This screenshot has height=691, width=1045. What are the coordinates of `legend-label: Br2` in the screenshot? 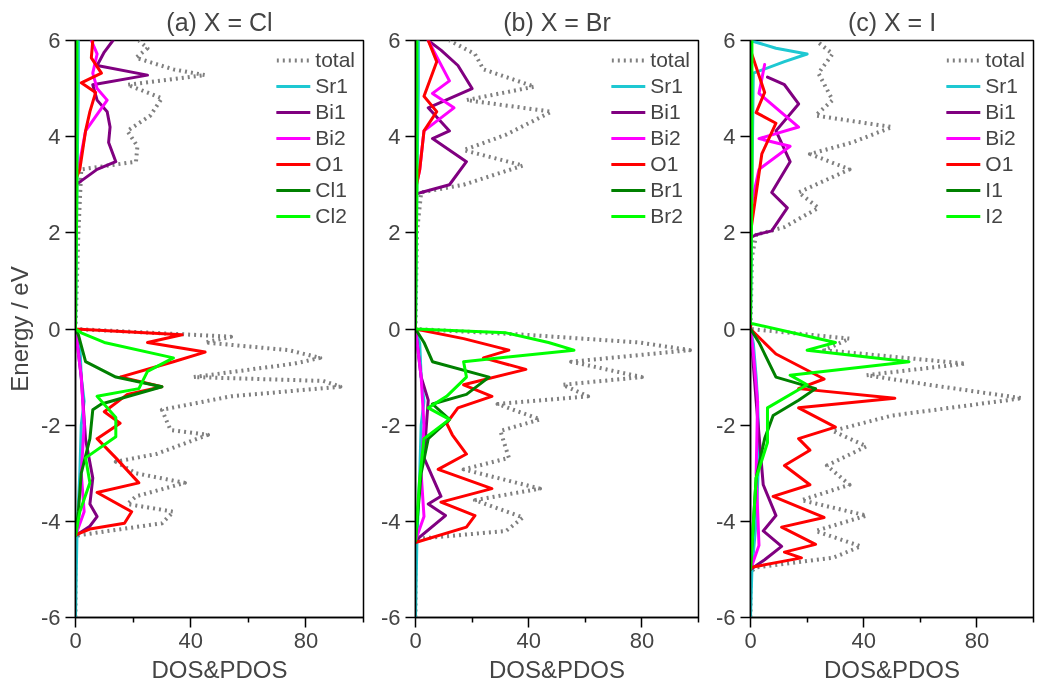 It's located at (666, 216).